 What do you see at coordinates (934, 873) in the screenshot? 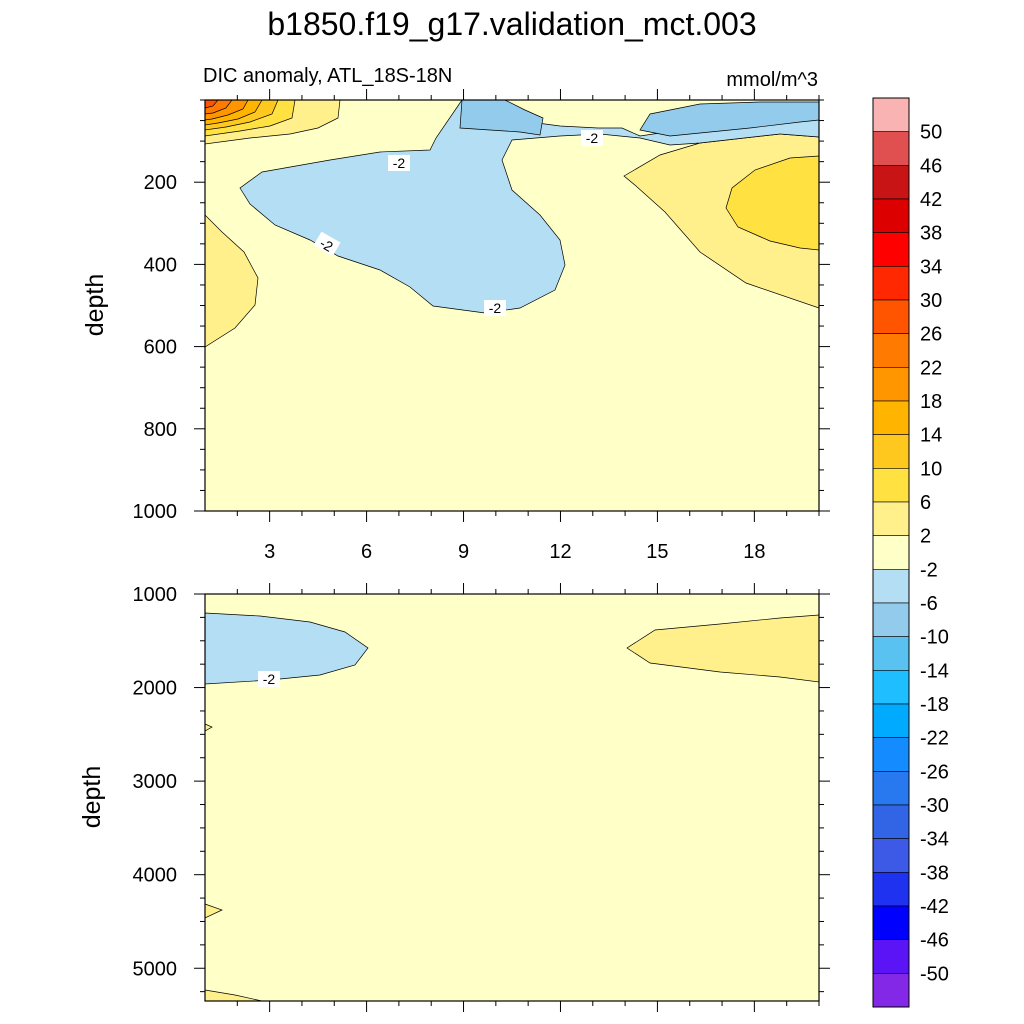
I see `colorbar-label: -38` at bounding box center [934, 873].